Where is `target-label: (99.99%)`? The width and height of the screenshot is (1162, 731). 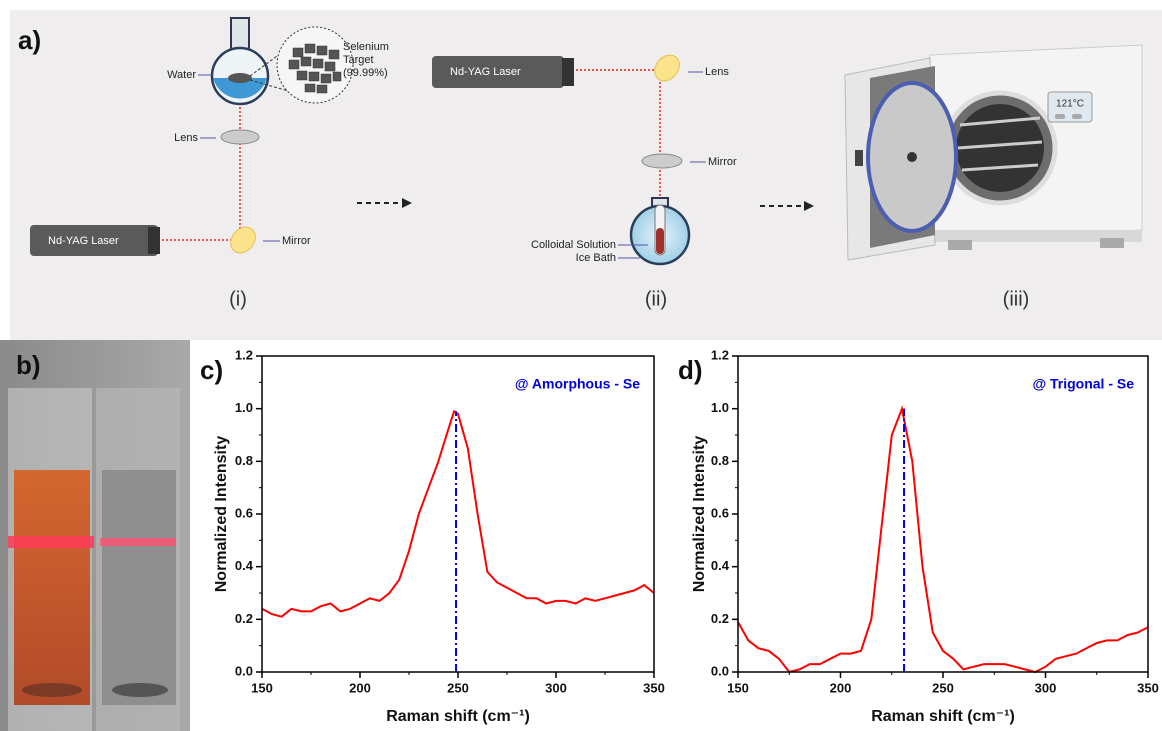
target-label: (99.99%) is located at coordinates (365, 73).